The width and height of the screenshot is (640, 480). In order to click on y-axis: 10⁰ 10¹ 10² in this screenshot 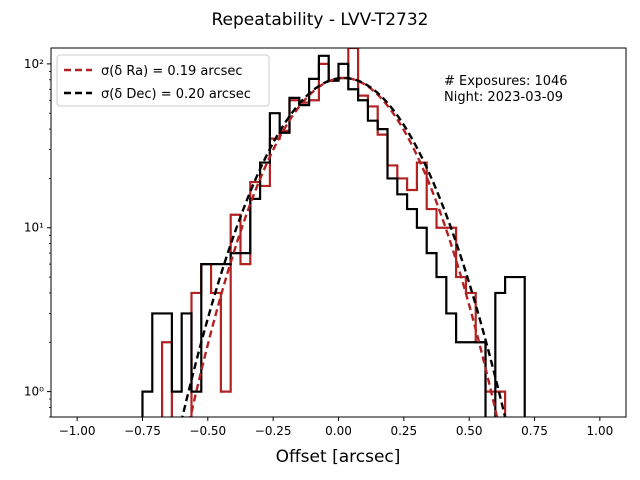, I will do `click(37, 237)`.